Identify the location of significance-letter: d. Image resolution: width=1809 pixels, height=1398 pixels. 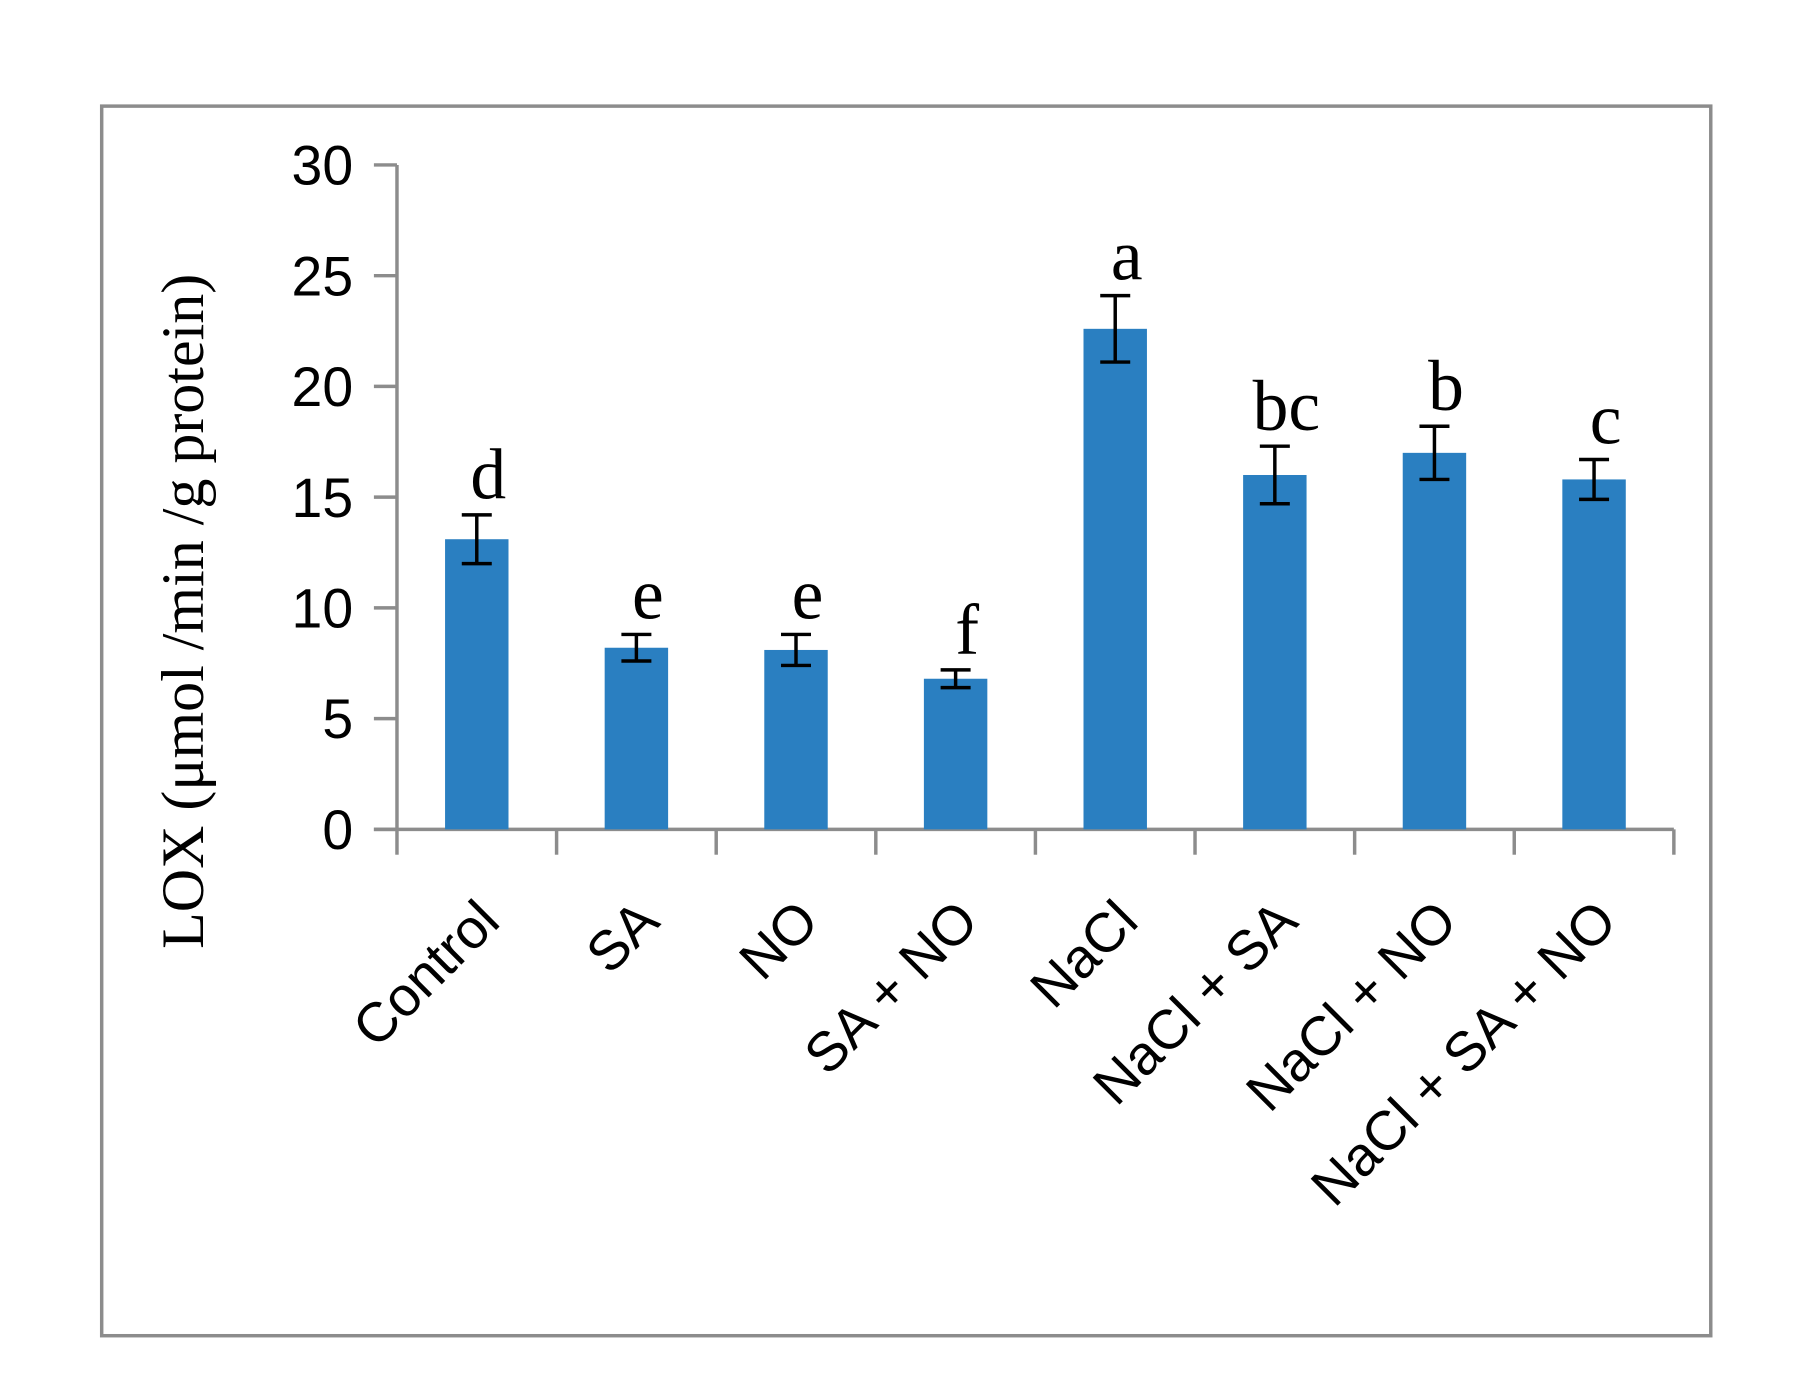
(488, 475).